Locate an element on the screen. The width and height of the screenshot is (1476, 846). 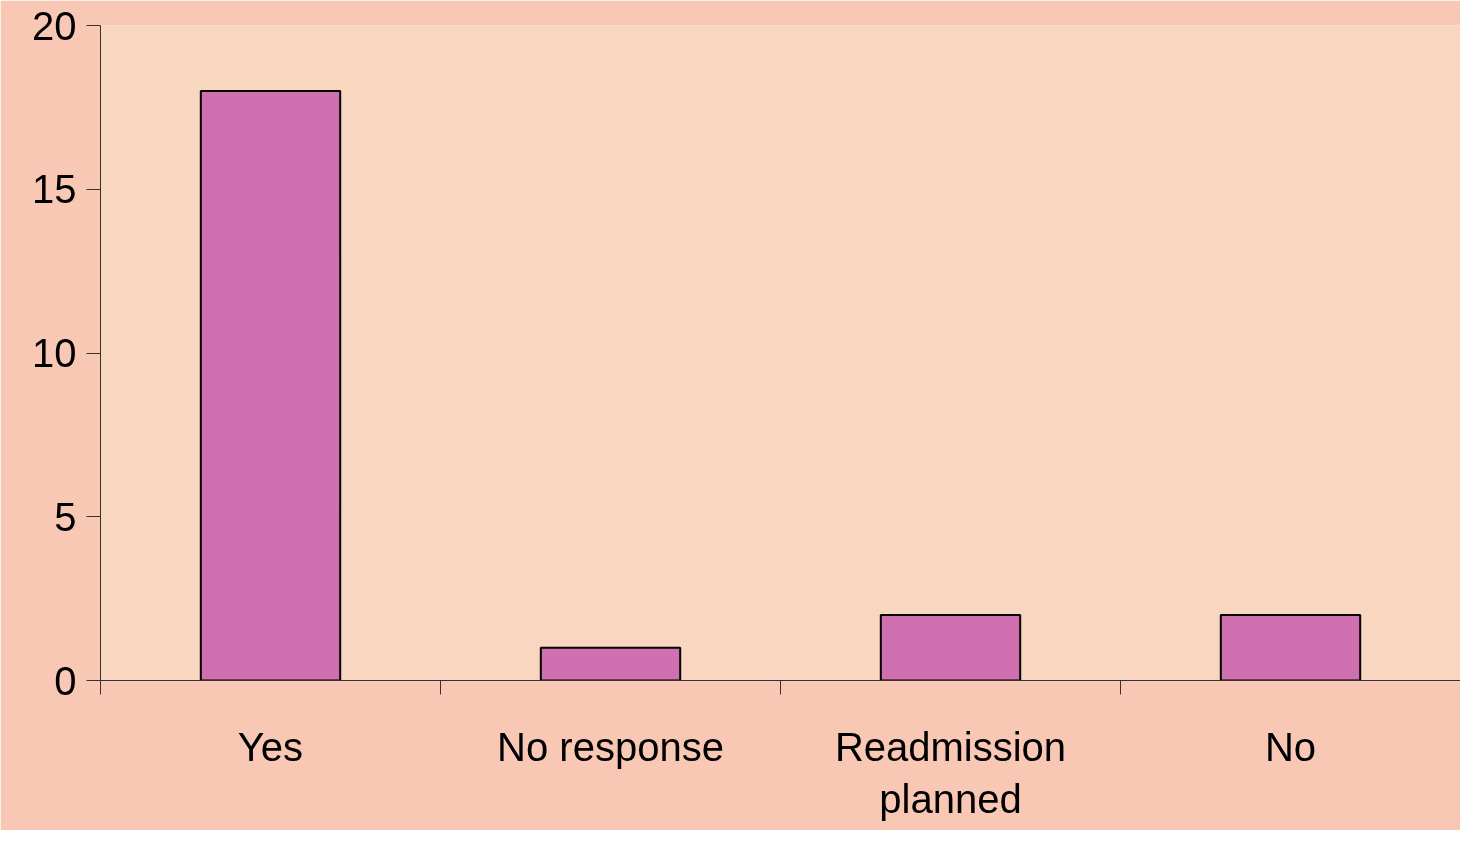
x-tick-label: No is located at coordinates (1290, 746).